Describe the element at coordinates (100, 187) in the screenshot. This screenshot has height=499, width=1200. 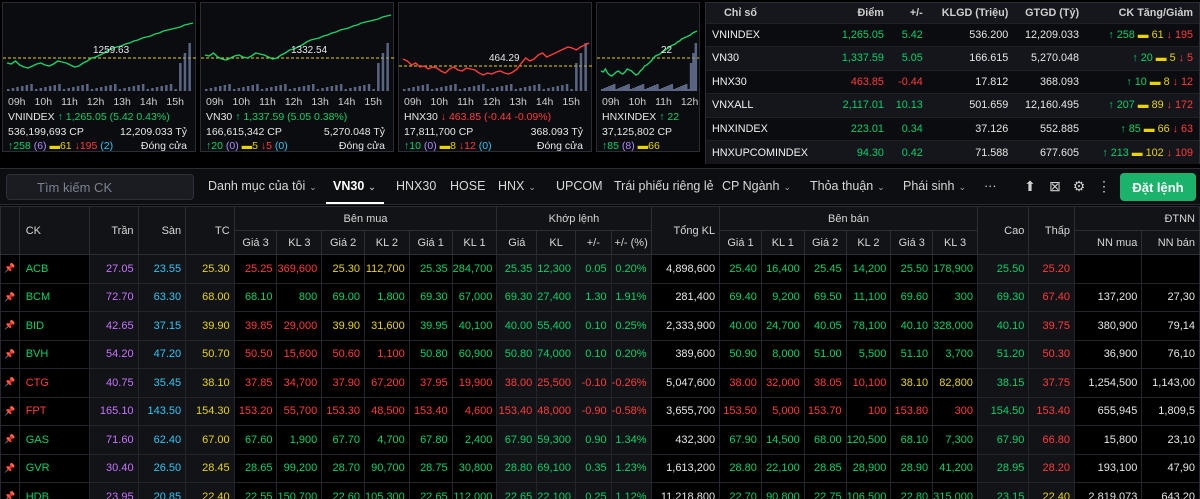
I see `stock-search-input` at that location.